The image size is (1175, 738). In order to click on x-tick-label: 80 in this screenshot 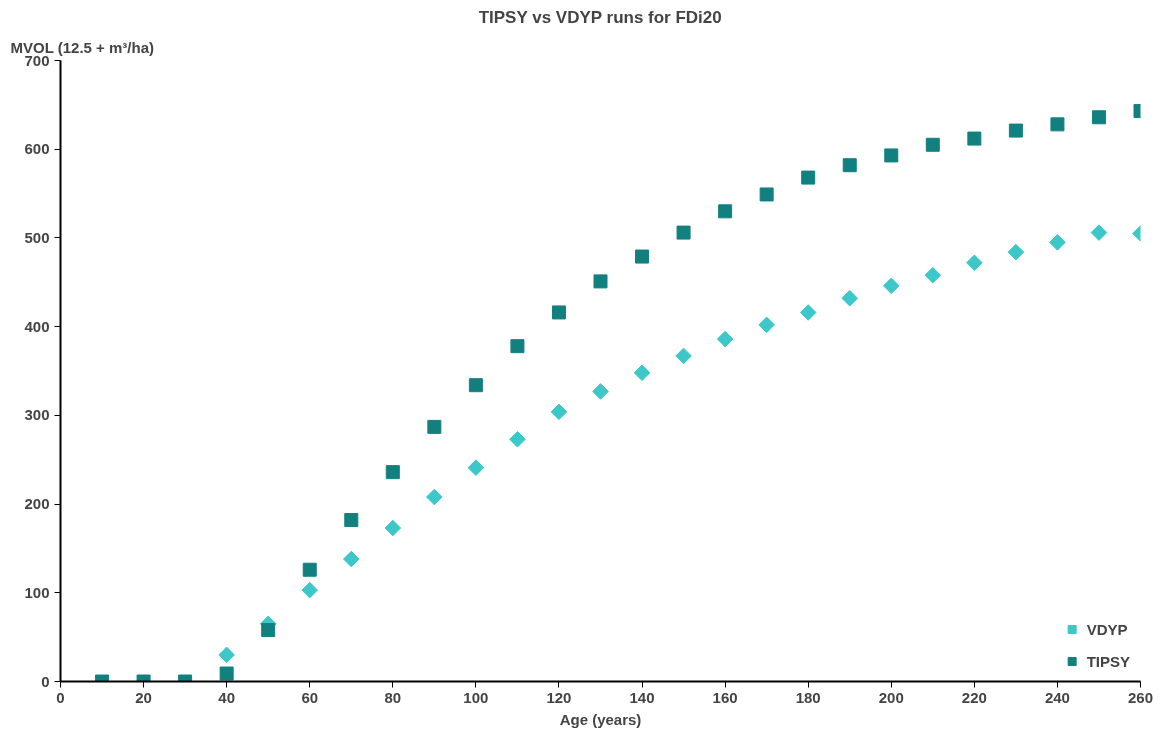, I will do `click(393, 697)`.